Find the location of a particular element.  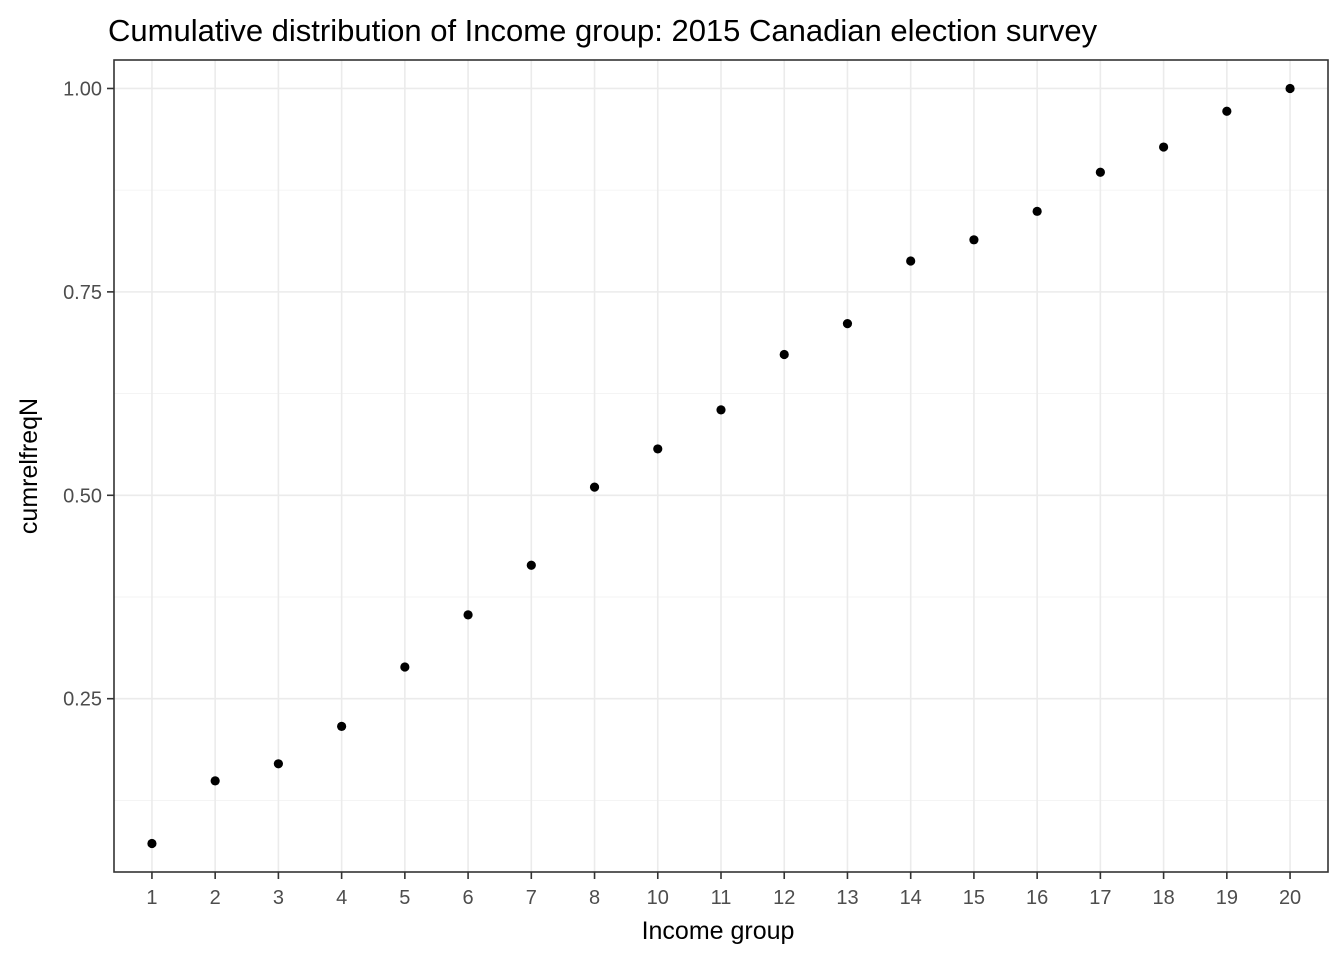

x-tick-label: 16 is located at coordinates (1037, 898).